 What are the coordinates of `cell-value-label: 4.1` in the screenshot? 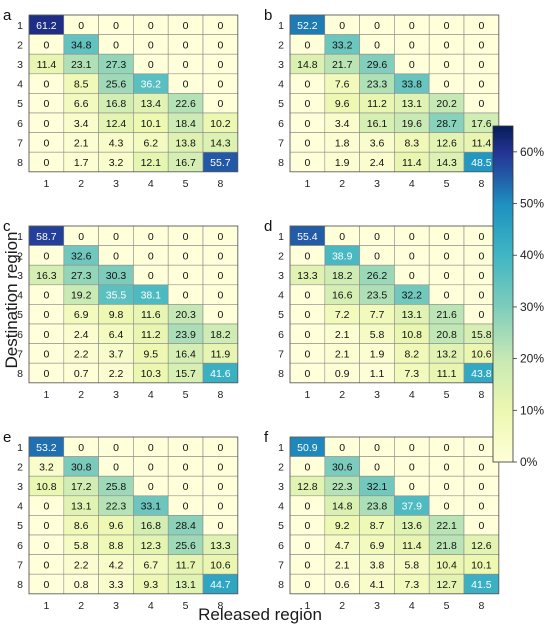 It's located at (377, 585).